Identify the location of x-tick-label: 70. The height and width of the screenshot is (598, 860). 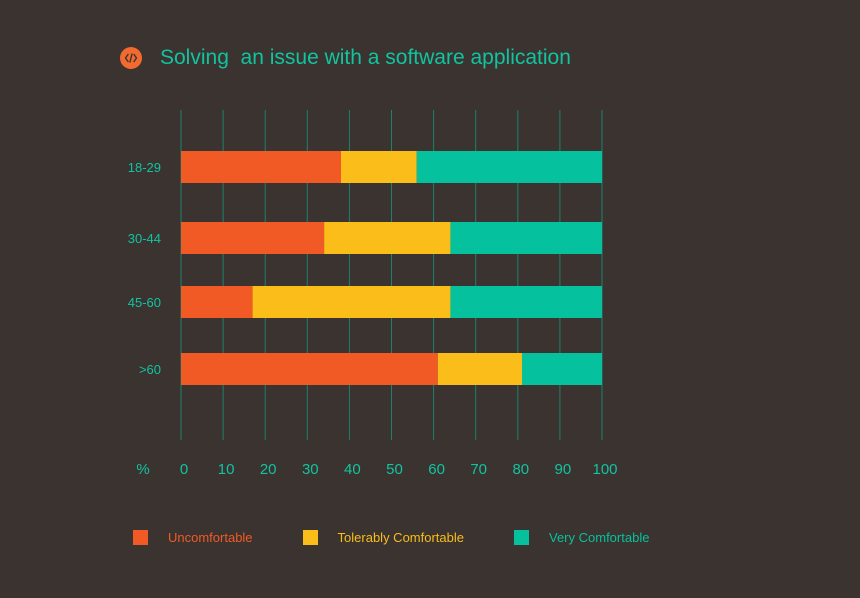
(478, 469).